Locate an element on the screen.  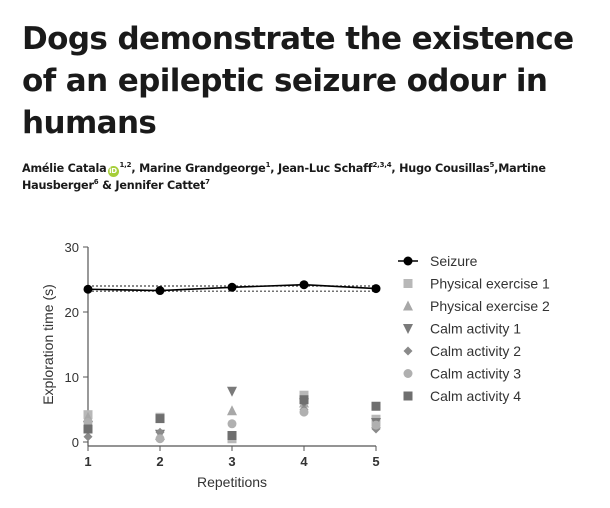
affiliation-superscript: 2,3,4 is located at coordinates (382, 165).